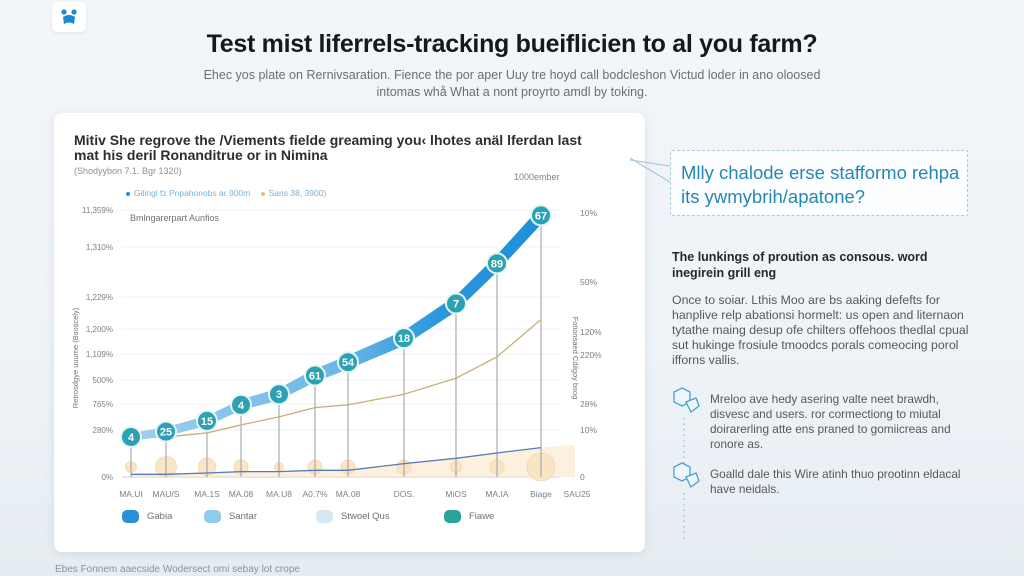  I want to click on y2-tick-label: 50%, so click(588, 282).